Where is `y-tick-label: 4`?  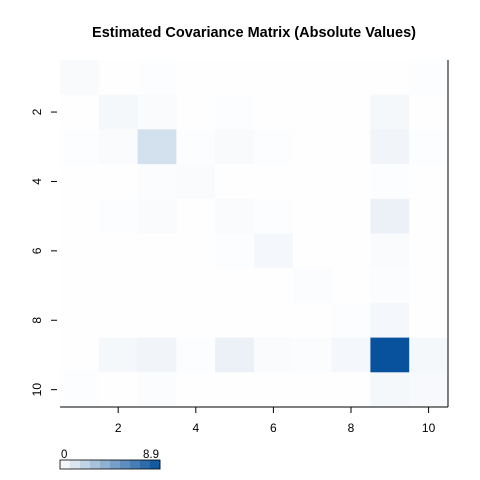 y-tick-label: 4 is located at coordinates (37, 181).